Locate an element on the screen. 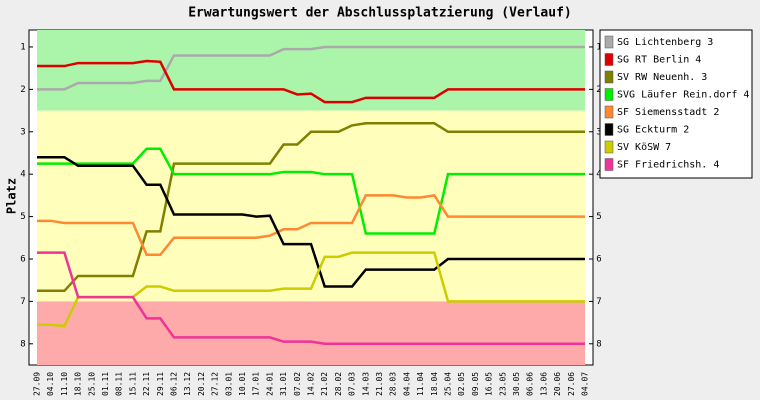  x-tick-label: 22.11 is located at coordinates (146, 384).